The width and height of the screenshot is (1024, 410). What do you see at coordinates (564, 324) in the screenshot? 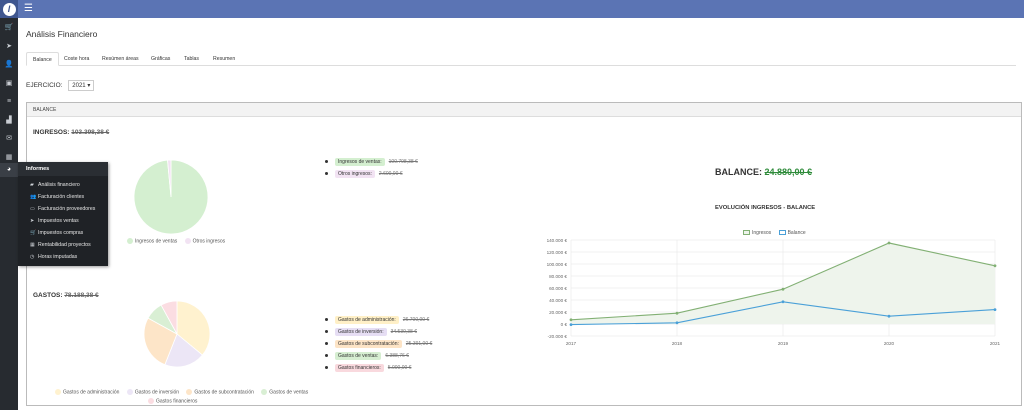
I see `y-tick-label: 0 €` at bounding box center [564, 324].